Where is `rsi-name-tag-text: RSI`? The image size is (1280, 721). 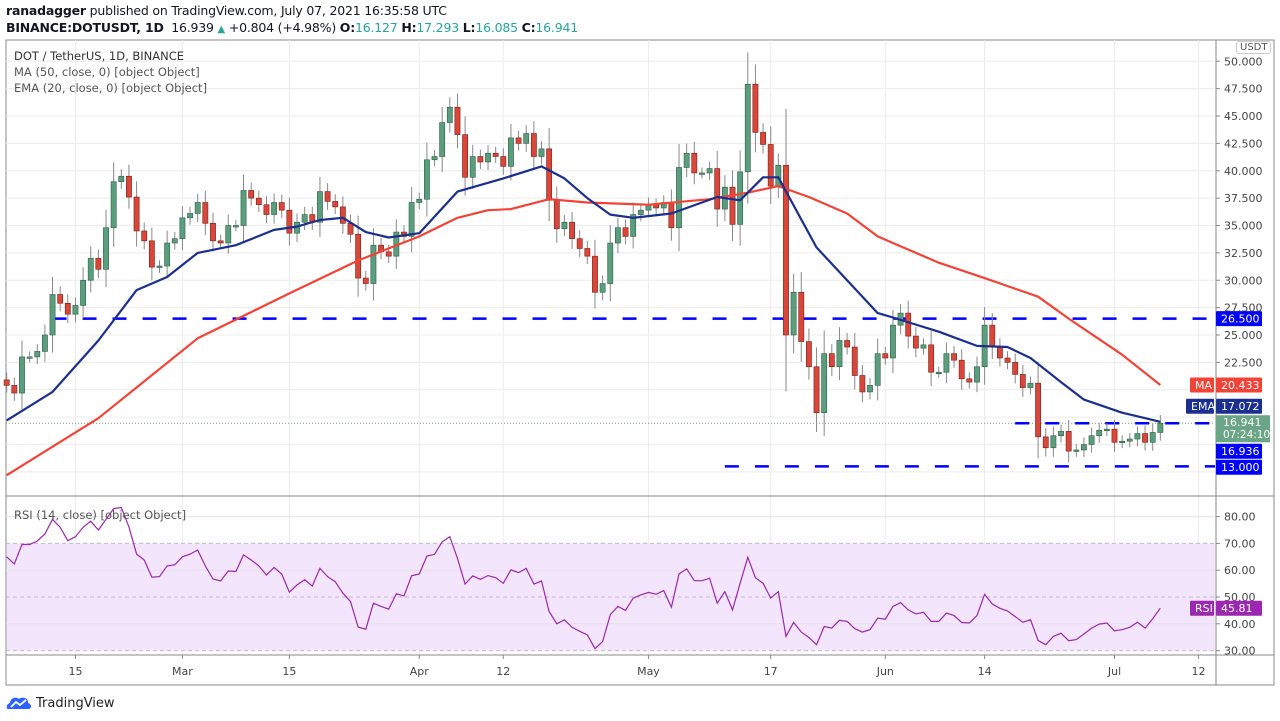
rsi-name-tag-text: RSI is located at coordinates (1204, 608).